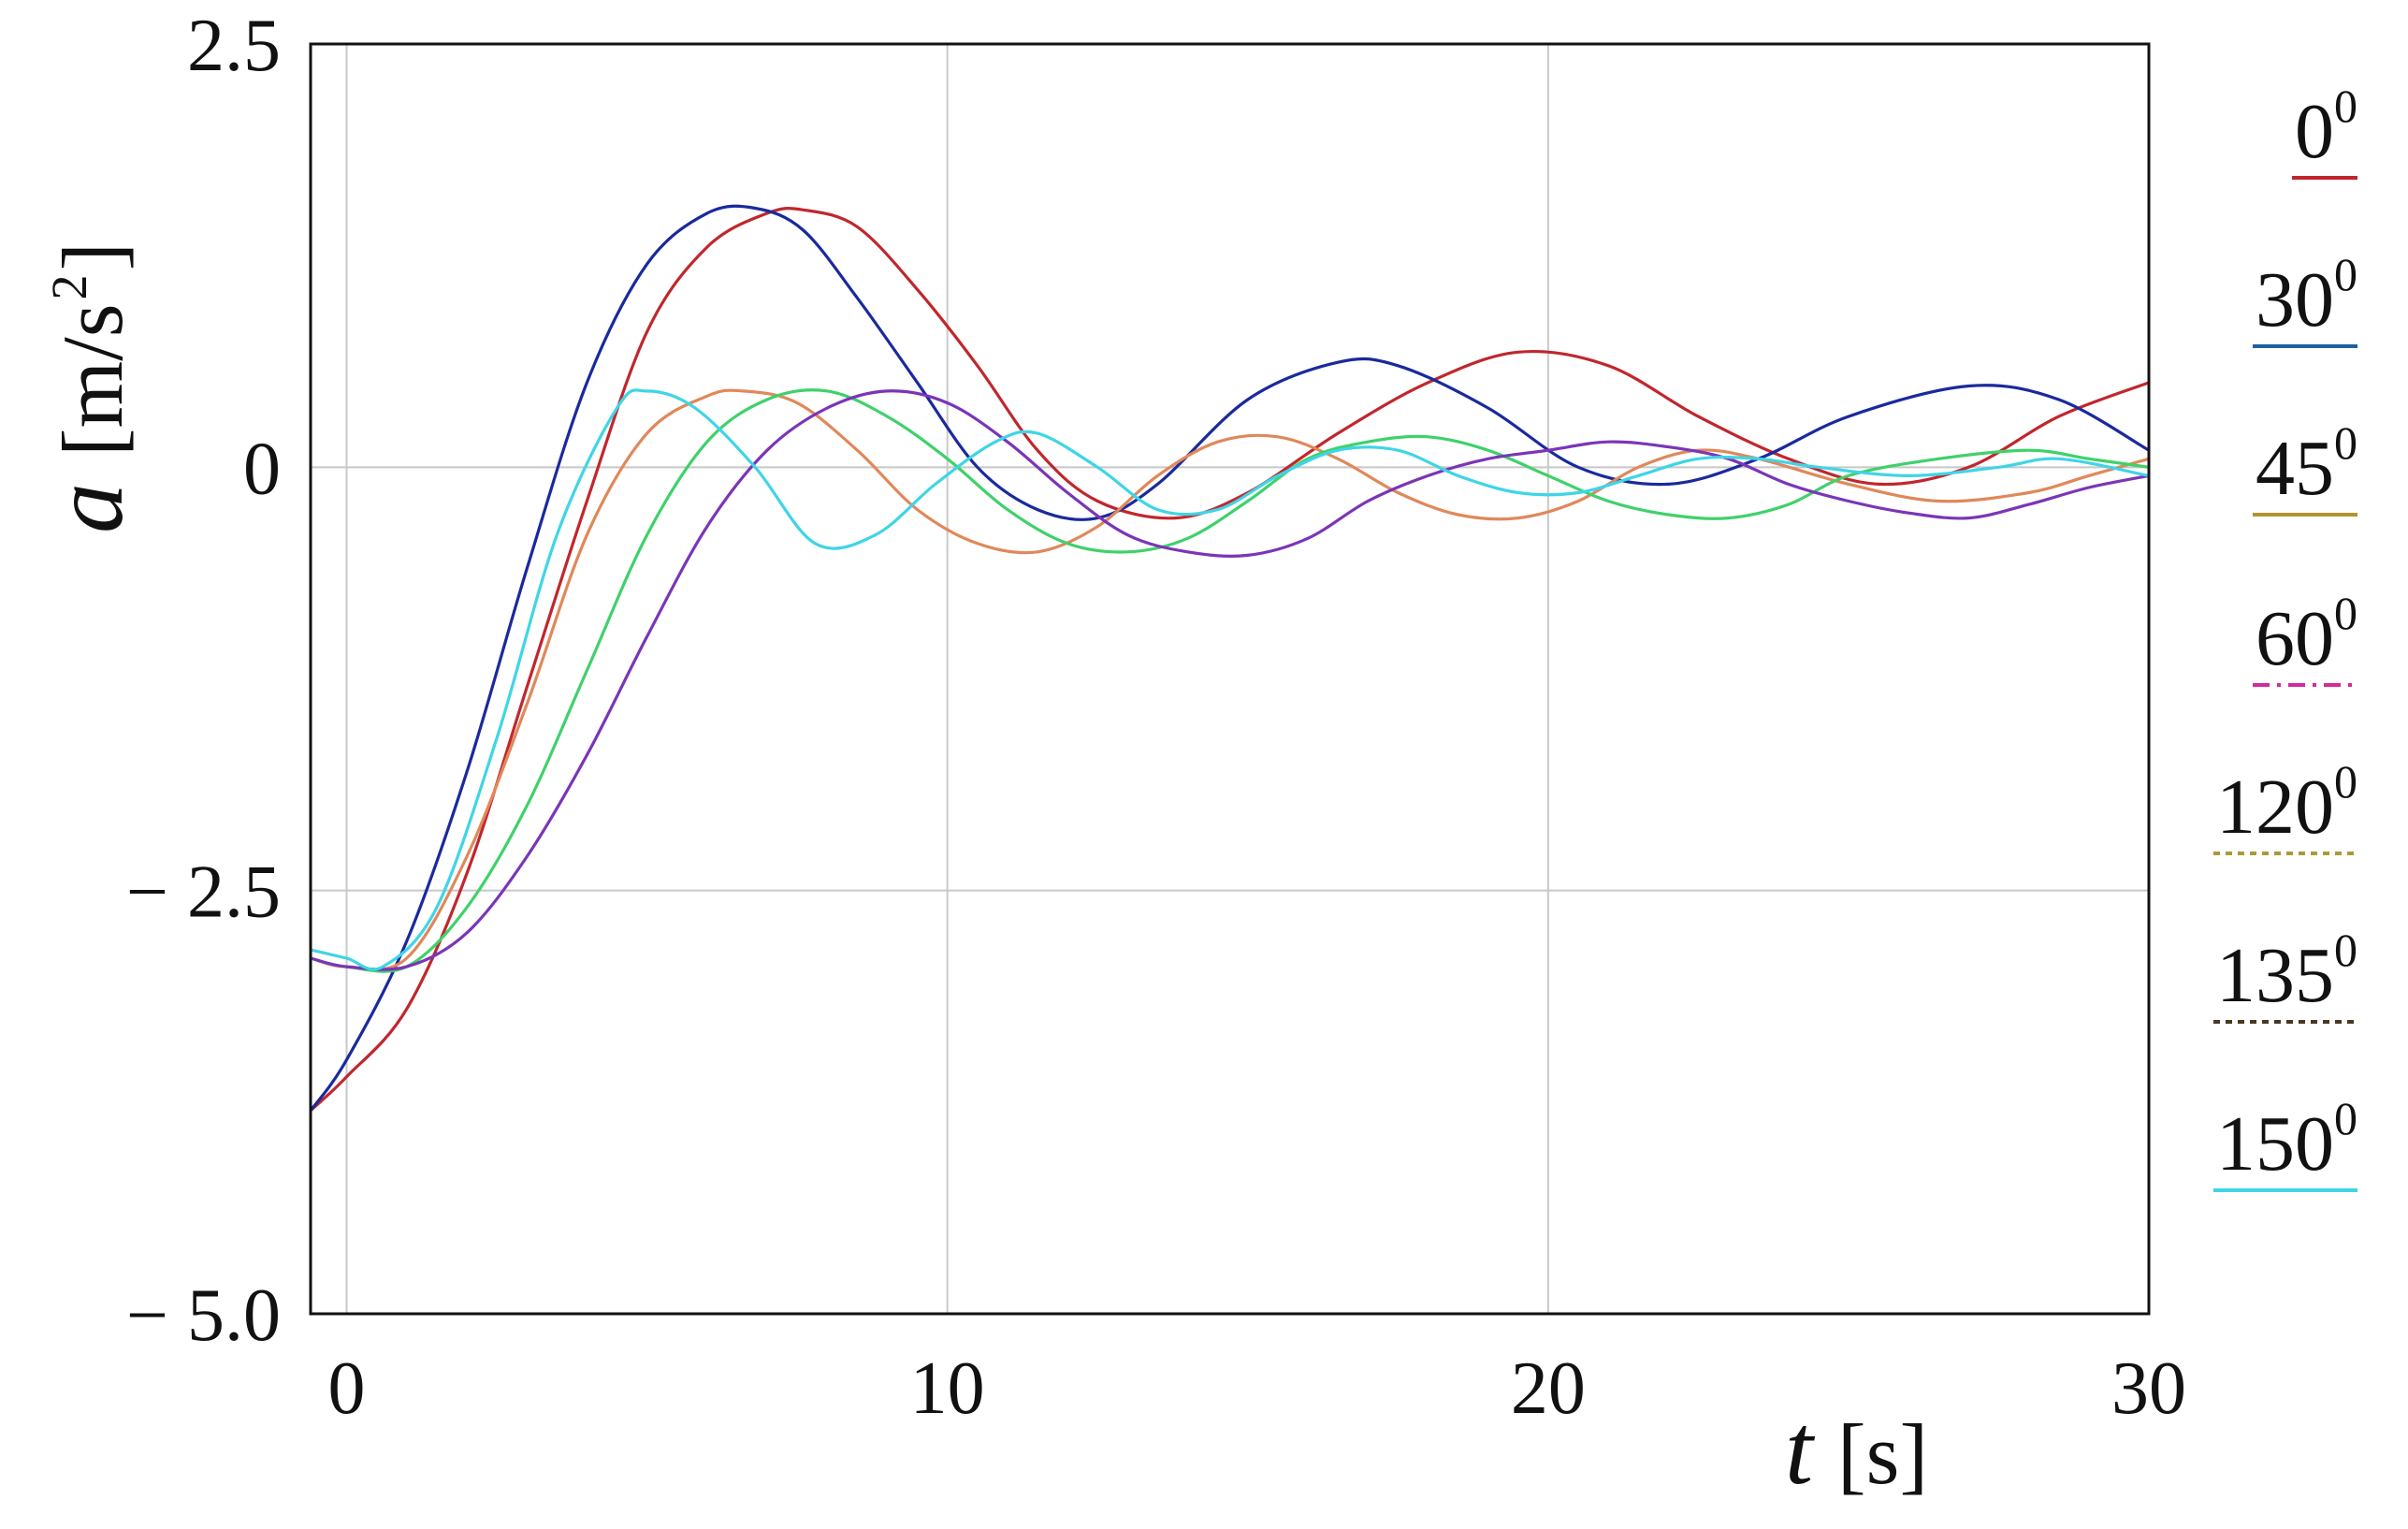  I want to click on x-axis-label: t [s], so click(1857, 1450).